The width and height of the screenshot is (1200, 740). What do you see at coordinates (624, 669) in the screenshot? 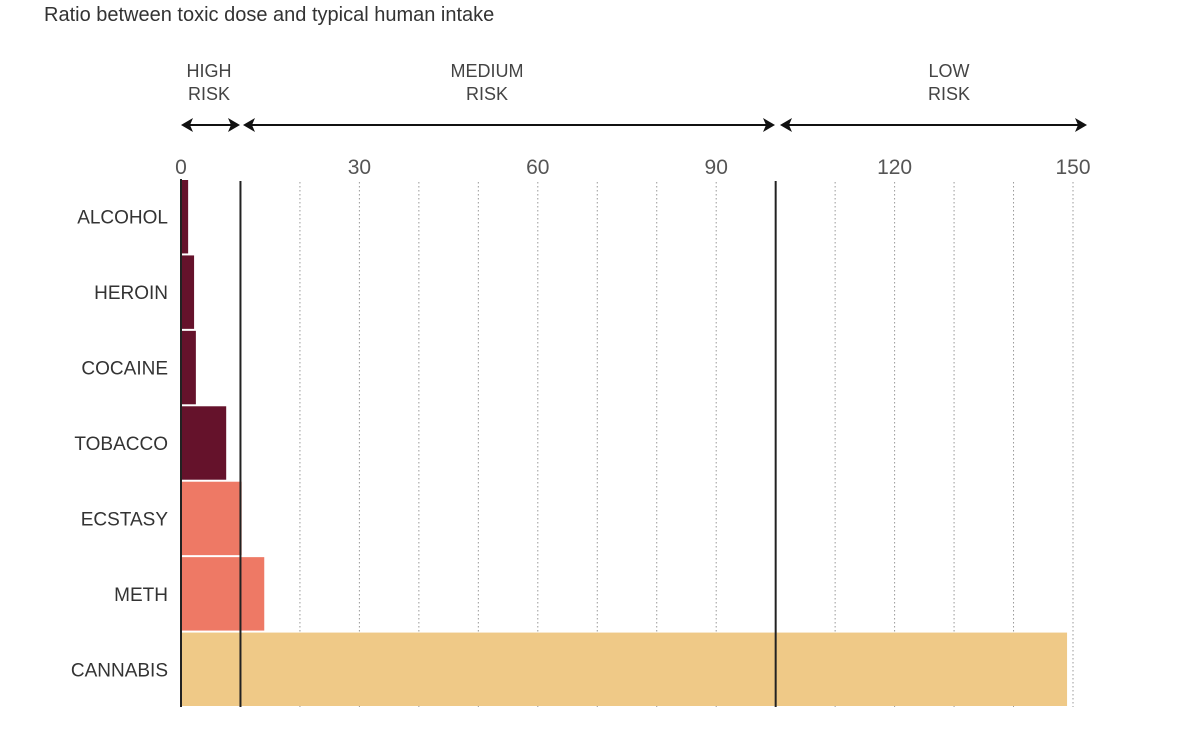
I see `bar-cannabis` at bounding box center [624, 669].